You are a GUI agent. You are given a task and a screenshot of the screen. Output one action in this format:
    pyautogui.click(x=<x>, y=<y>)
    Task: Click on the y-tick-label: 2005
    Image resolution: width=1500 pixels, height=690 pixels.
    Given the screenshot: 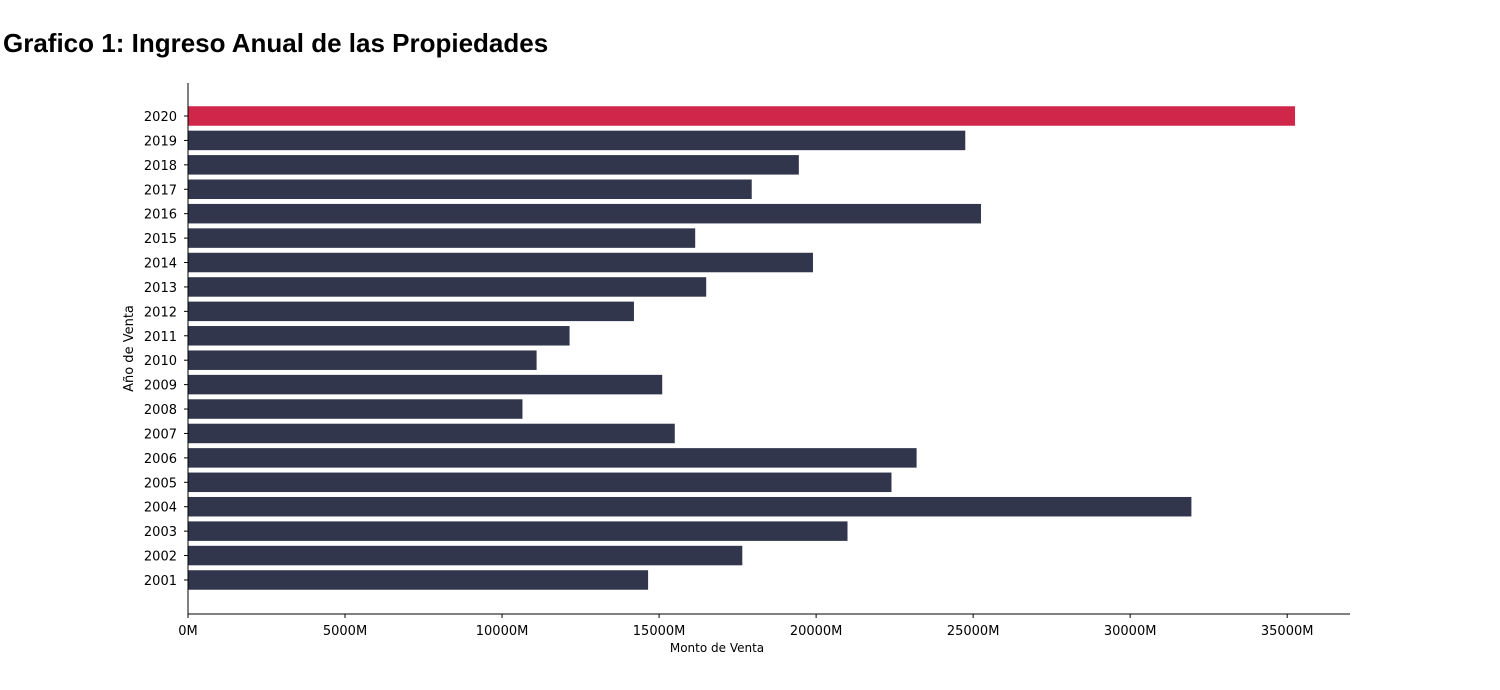 What is the action you would take?
    pyautogui.click(x=160, y=483)
    